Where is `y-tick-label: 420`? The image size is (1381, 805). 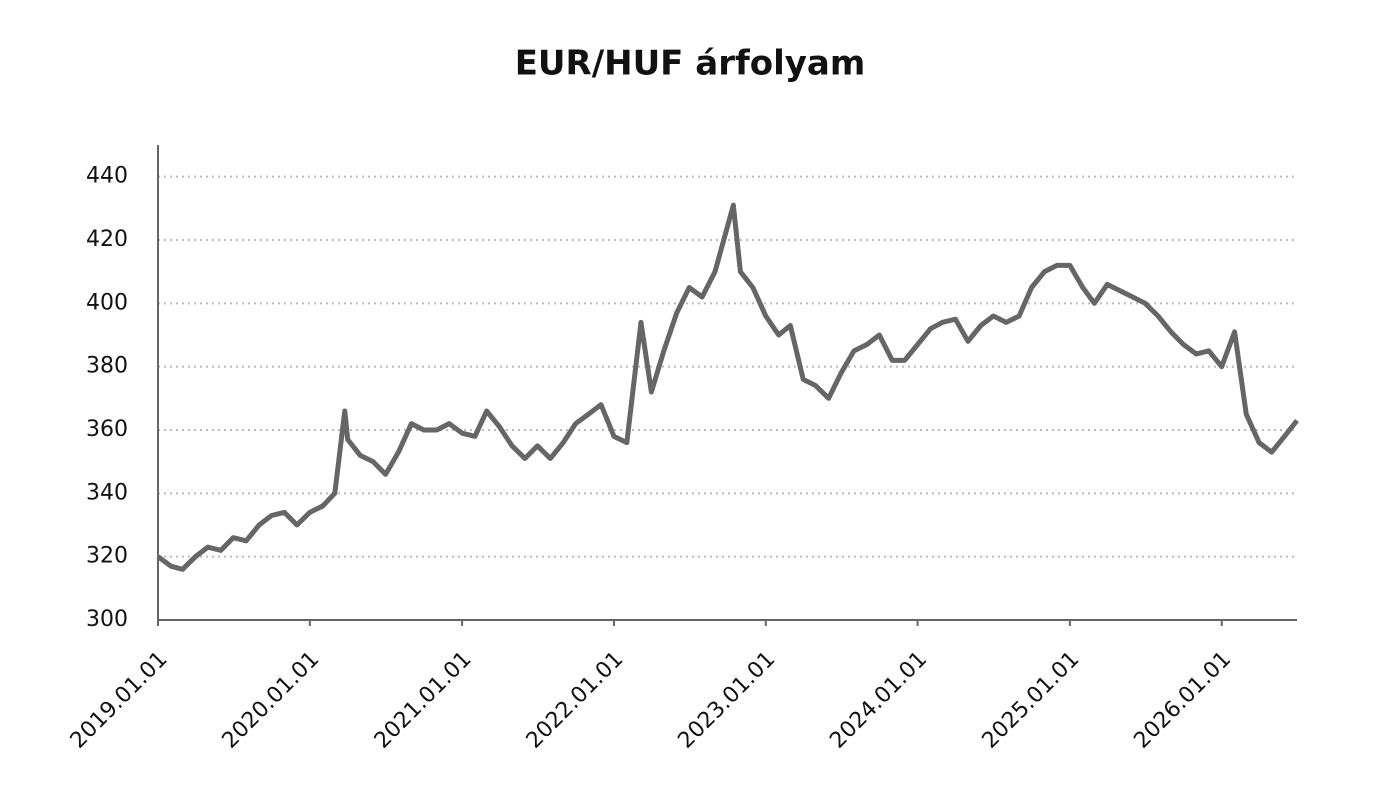
y-tick-label: 420 is located at coordinates (107, 239).